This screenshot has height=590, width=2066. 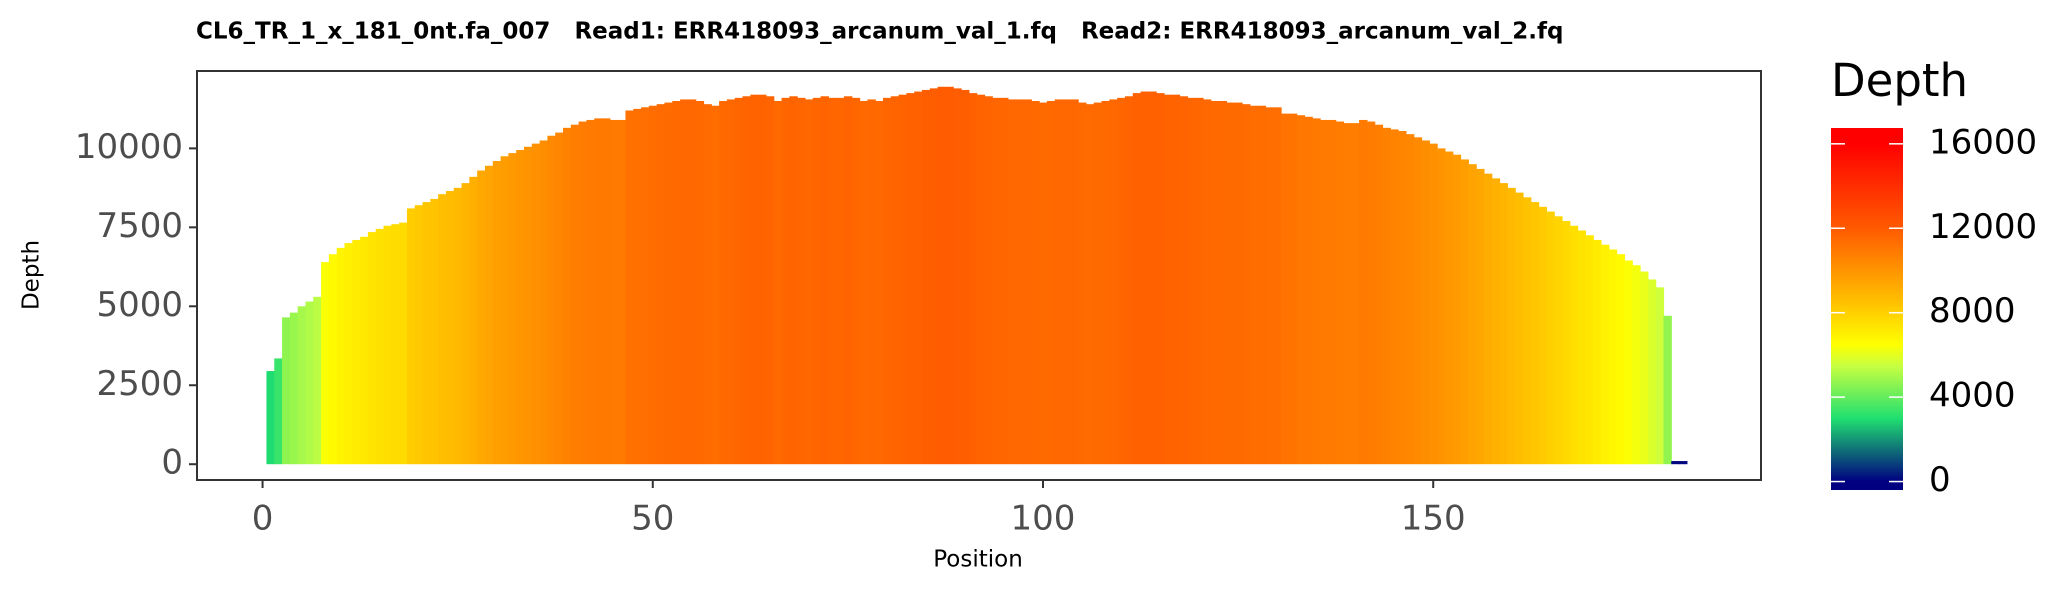 I want to click on y-tick-label: 5000, so click(x=139, y=305).